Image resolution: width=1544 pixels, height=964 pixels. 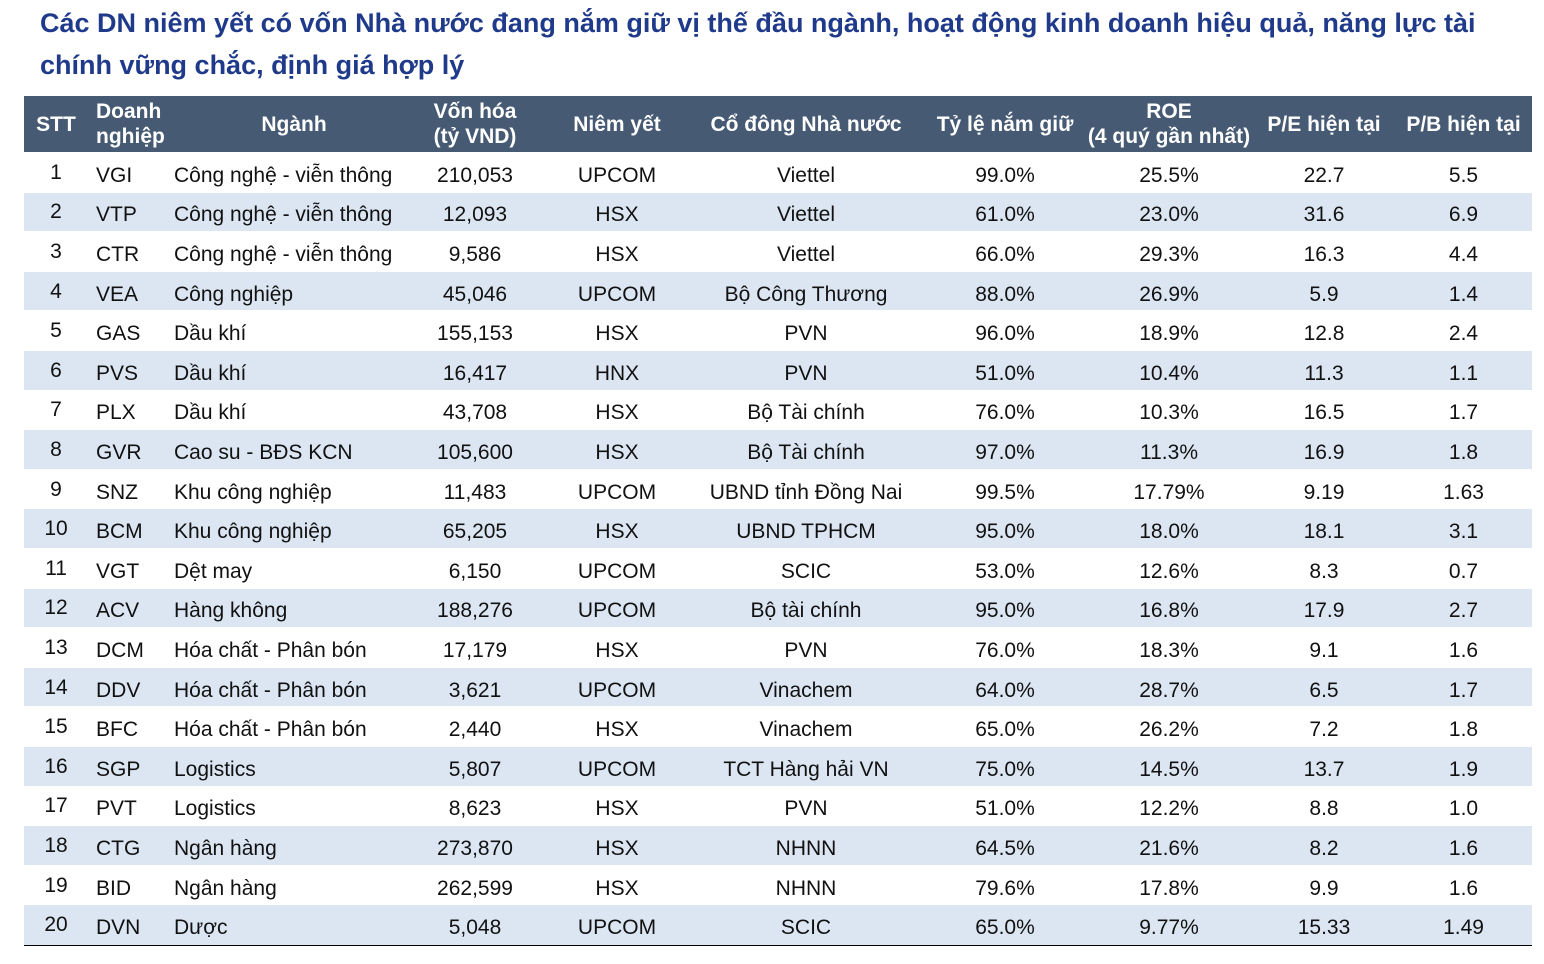 What do you see at coordinates (1005, 254) in the screenshot?
I see `cell-text: 66.0%` at bounding box center [1005, 254].